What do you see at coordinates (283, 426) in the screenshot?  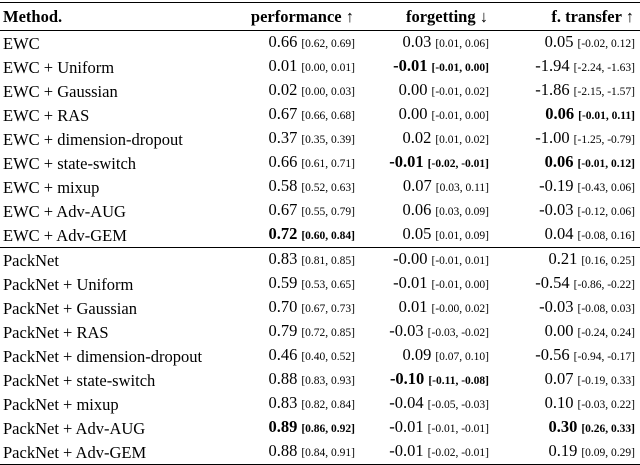 I see `mean-value: 0.89` at bounding box center [283, 426].